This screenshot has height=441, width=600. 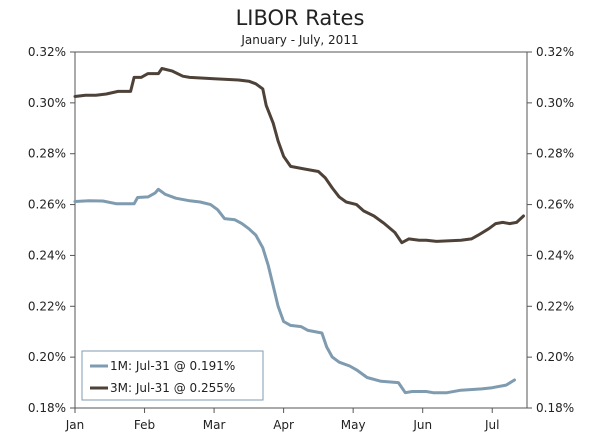 What do you see at coordinates (555, 408) in the screenshot?
I see `y-tick-label-right: 0.18%` at bounding box center [555, 408].